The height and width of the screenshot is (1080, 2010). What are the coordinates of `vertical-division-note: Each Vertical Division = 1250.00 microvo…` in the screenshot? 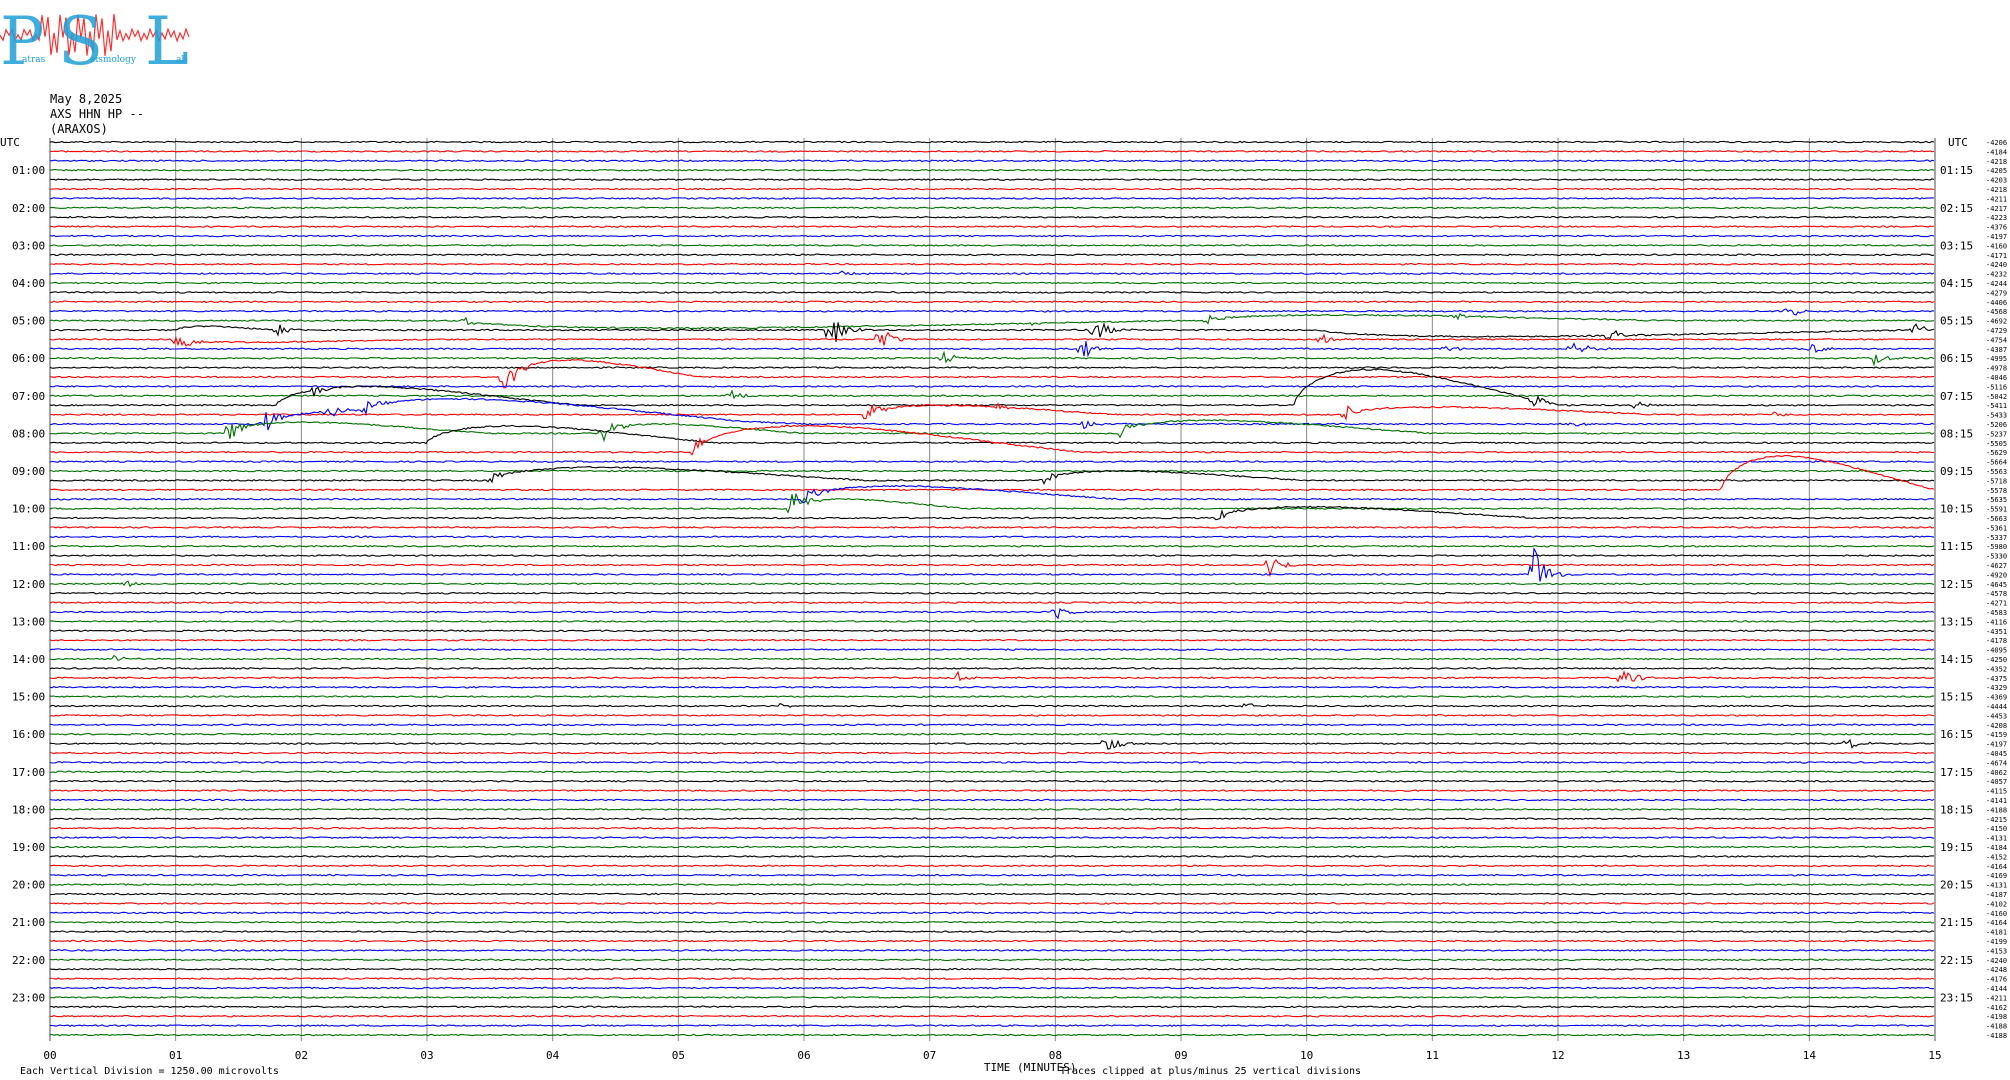 It's located at (149, 1071).